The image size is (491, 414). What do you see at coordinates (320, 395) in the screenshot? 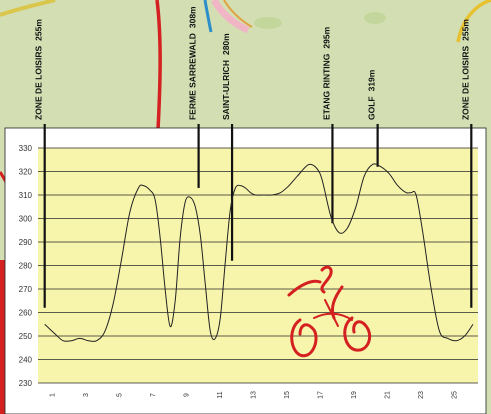
I see `x-tick-label: 17` at bounding box center [320, 395].